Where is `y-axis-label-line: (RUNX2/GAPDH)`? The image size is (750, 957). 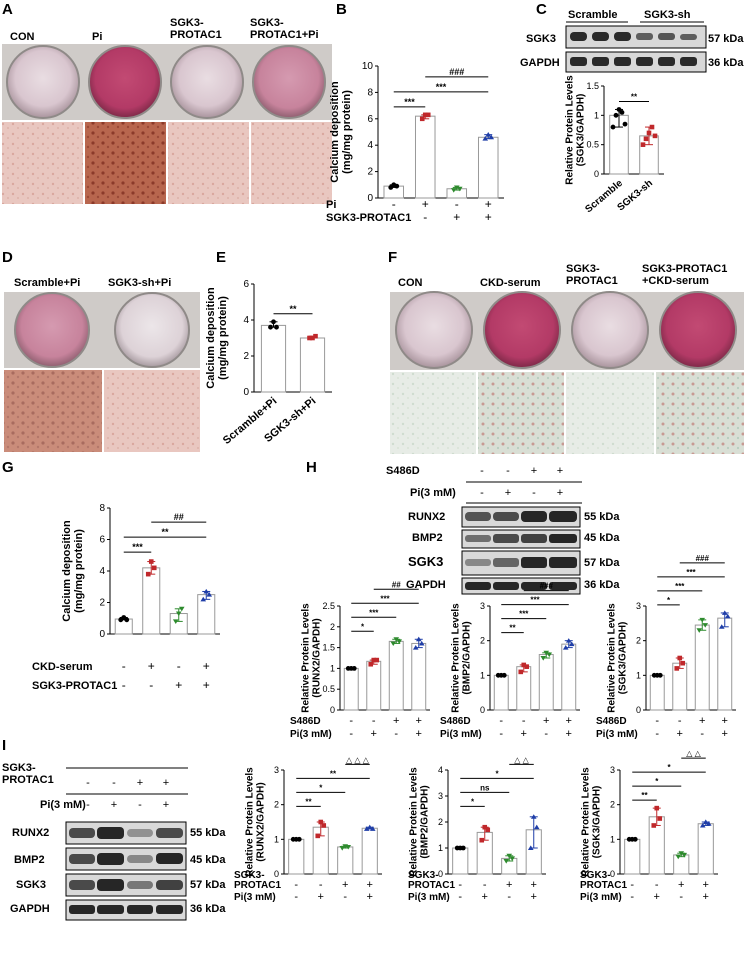
y-axis-label-line: (RUNX2/GAPDH) is located at coordinates (317, 657).